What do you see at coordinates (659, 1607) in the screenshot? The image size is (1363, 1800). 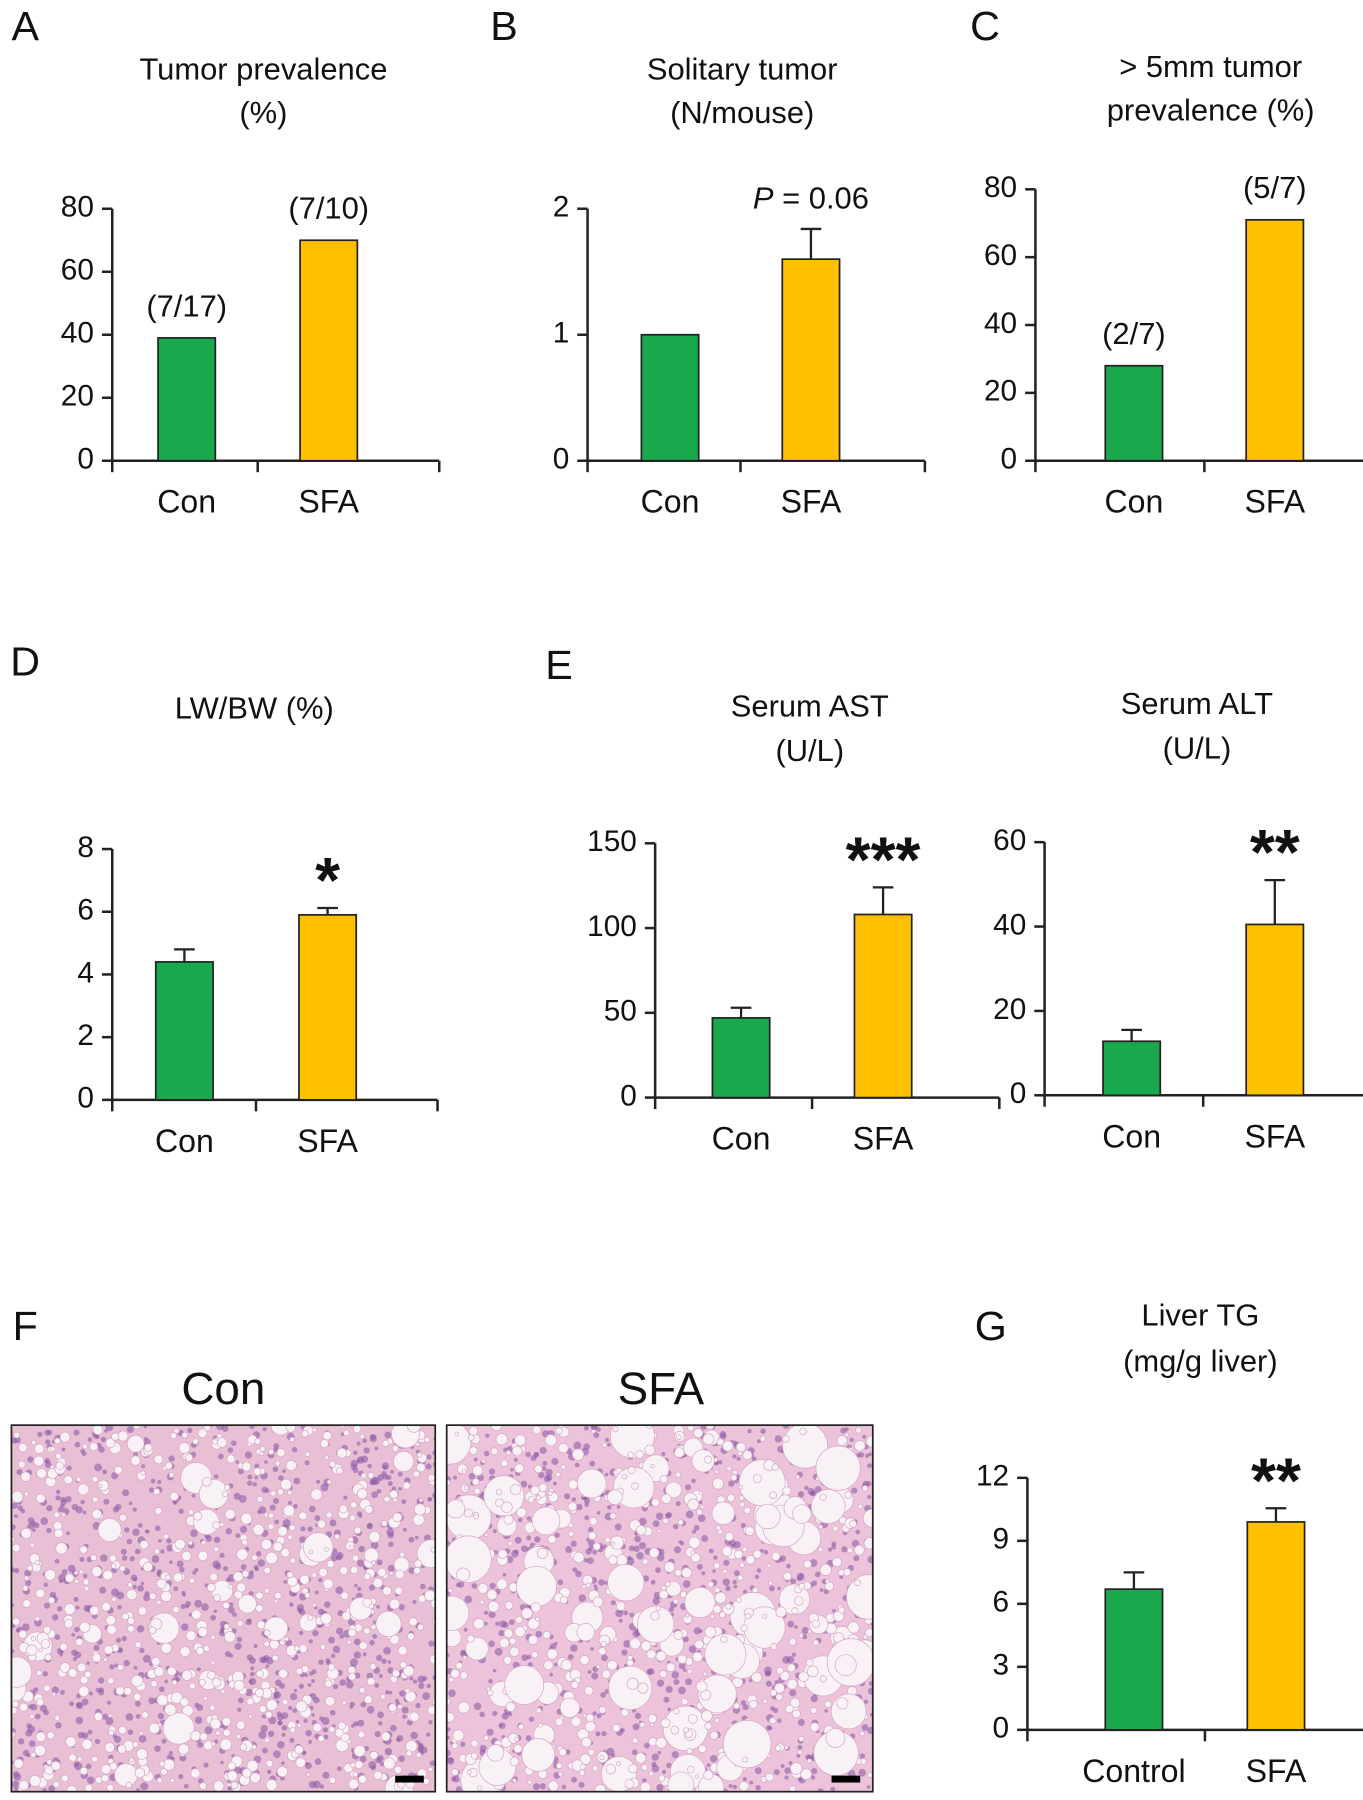 I see `histology-image` at bounding box center [659, 1607].